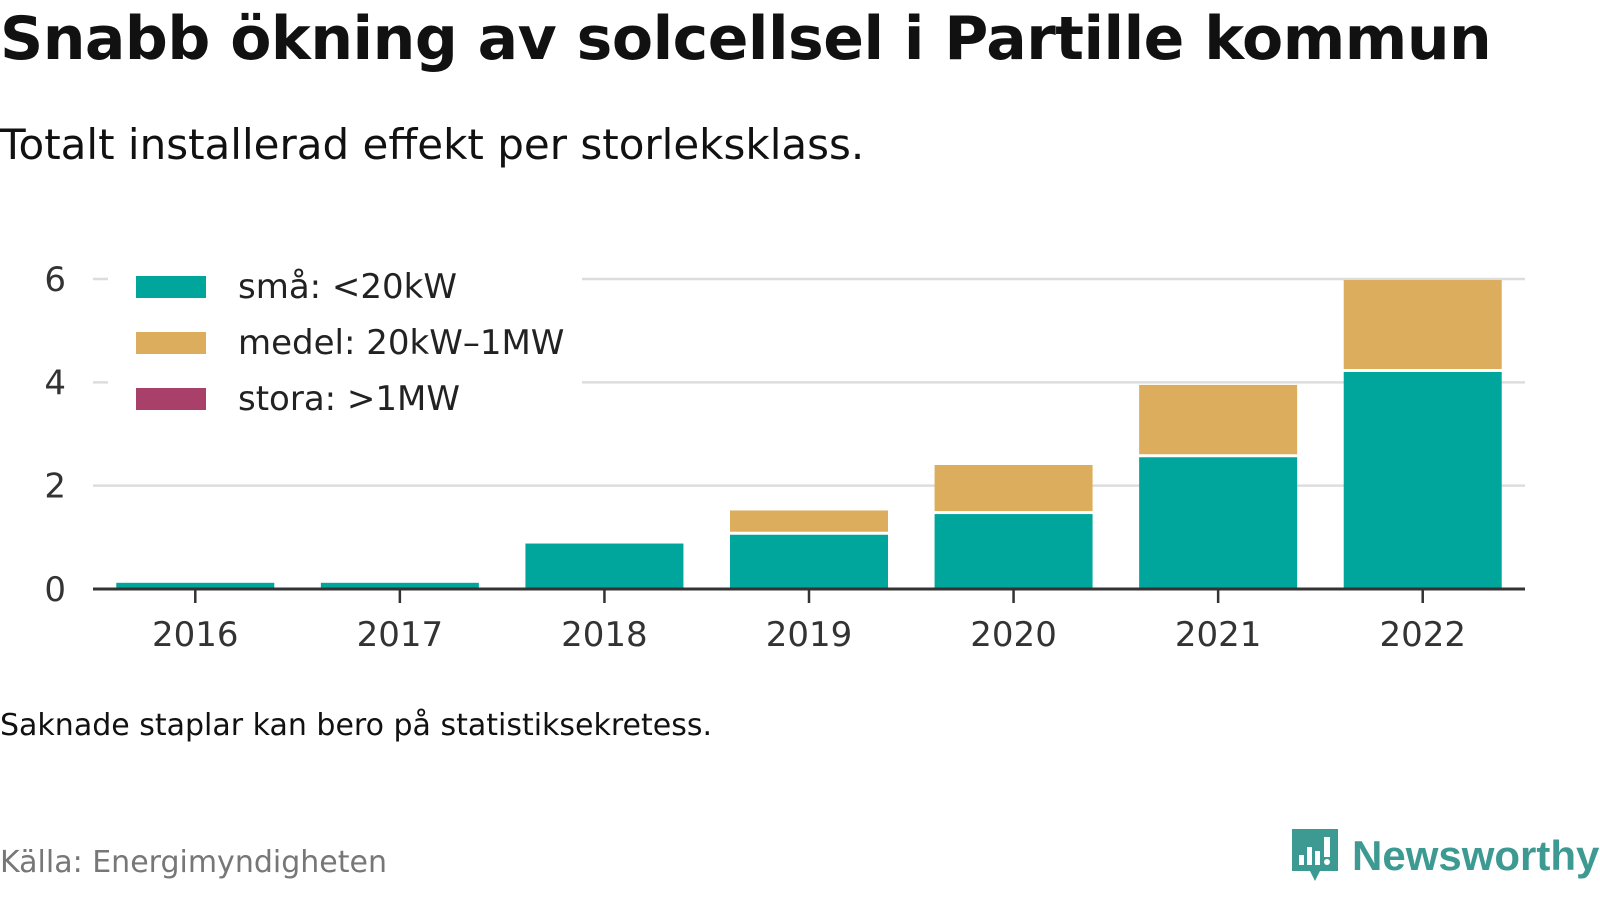  I want to click on legend-label: stora: >1MW, so click(349, 399).